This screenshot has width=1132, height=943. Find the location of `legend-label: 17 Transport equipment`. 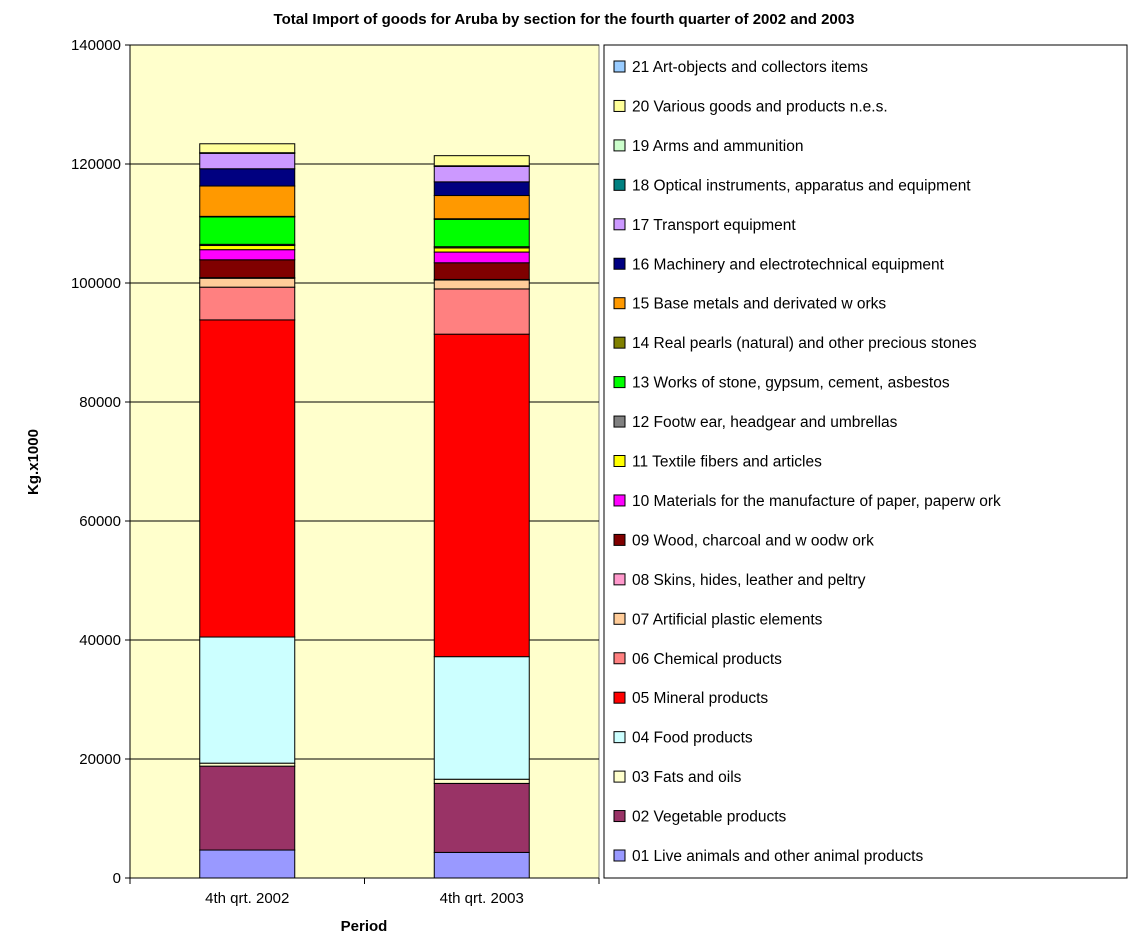

legend-label: 17 Transport equipment is located at coordinates (714, 225).